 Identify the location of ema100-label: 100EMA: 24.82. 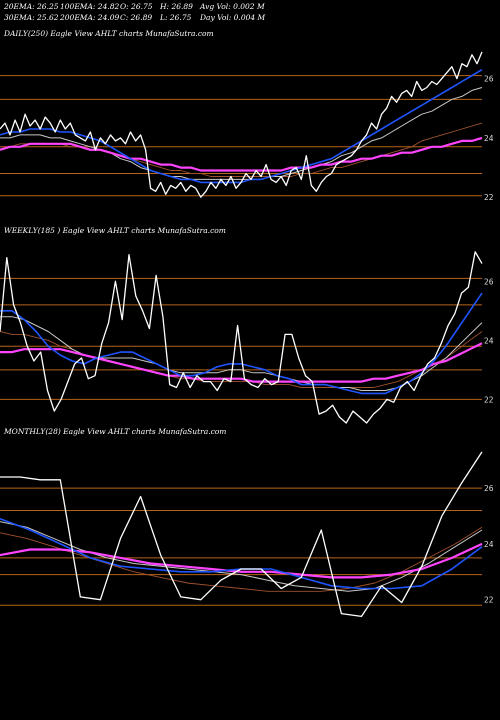
(90, 6).